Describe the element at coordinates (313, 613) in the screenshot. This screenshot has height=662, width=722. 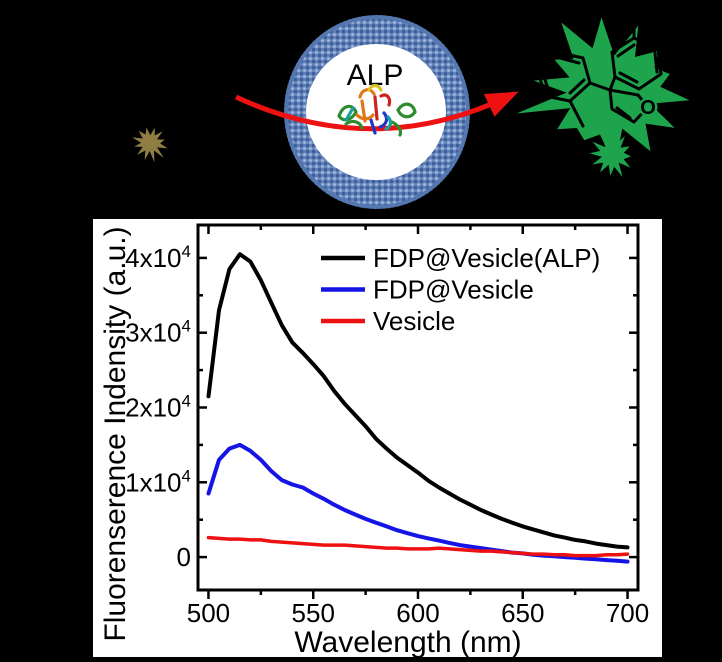
I see `x-tick-label: 550` at that location.